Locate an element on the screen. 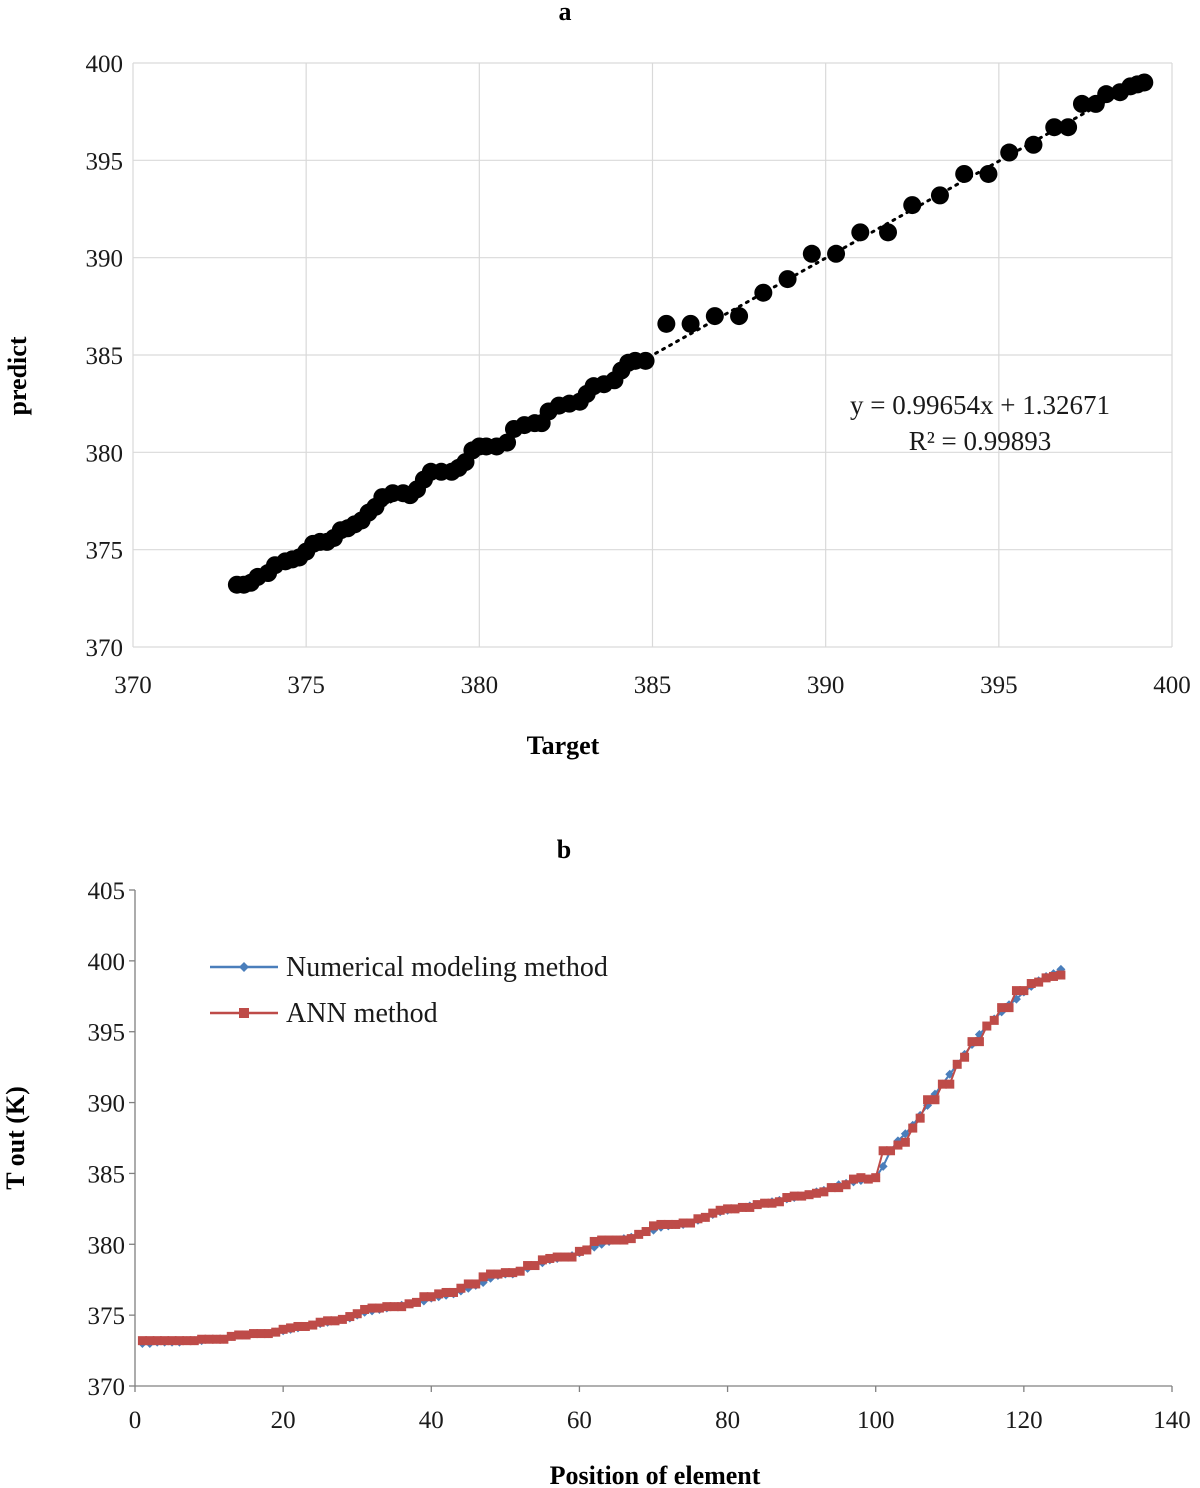 The image size is (1200, 1488). diamond-marker is located at coordinates (883, 1166).